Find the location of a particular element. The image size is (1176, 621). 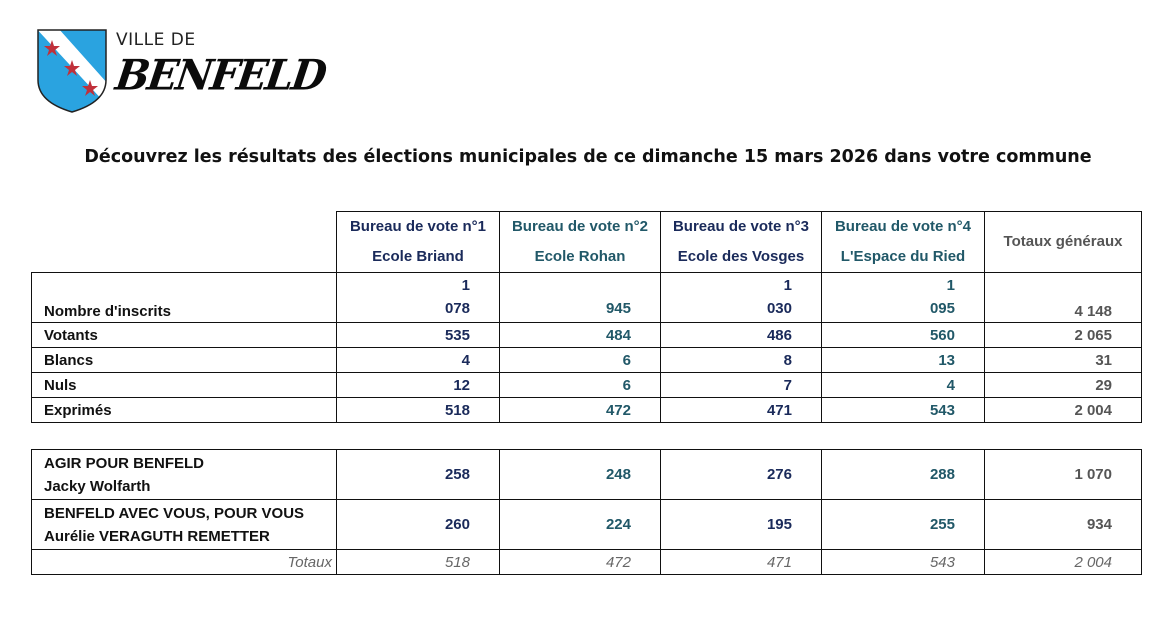

row-exprimes: Exprimés 518 472 471 543 2 004 is located at coordinates (586, 410).